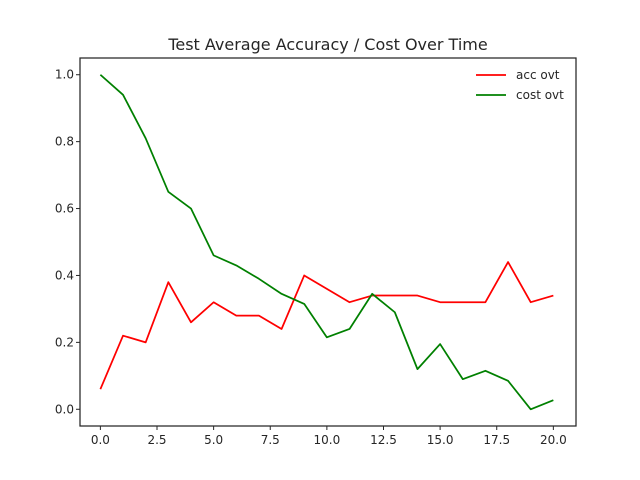 This screenshot has width=640, height=480. What do you see at coordinates (270, 440) in the screenshot?
I see `x-tick-label: 7.5` at bounding box center [270, 440].